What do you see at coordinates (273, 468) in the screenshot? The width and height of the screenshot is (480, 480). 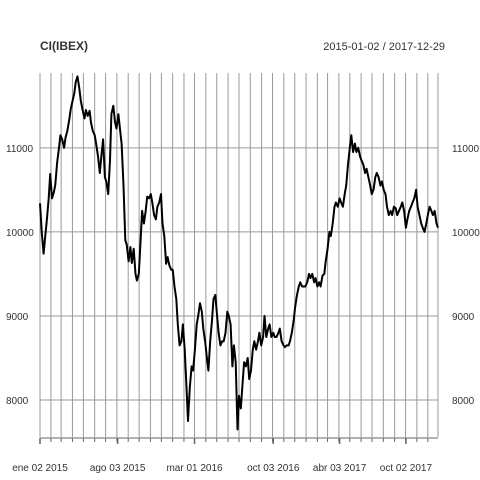 I see `x-tick-label: oct 03 2016` at bounding box center [273, 468].